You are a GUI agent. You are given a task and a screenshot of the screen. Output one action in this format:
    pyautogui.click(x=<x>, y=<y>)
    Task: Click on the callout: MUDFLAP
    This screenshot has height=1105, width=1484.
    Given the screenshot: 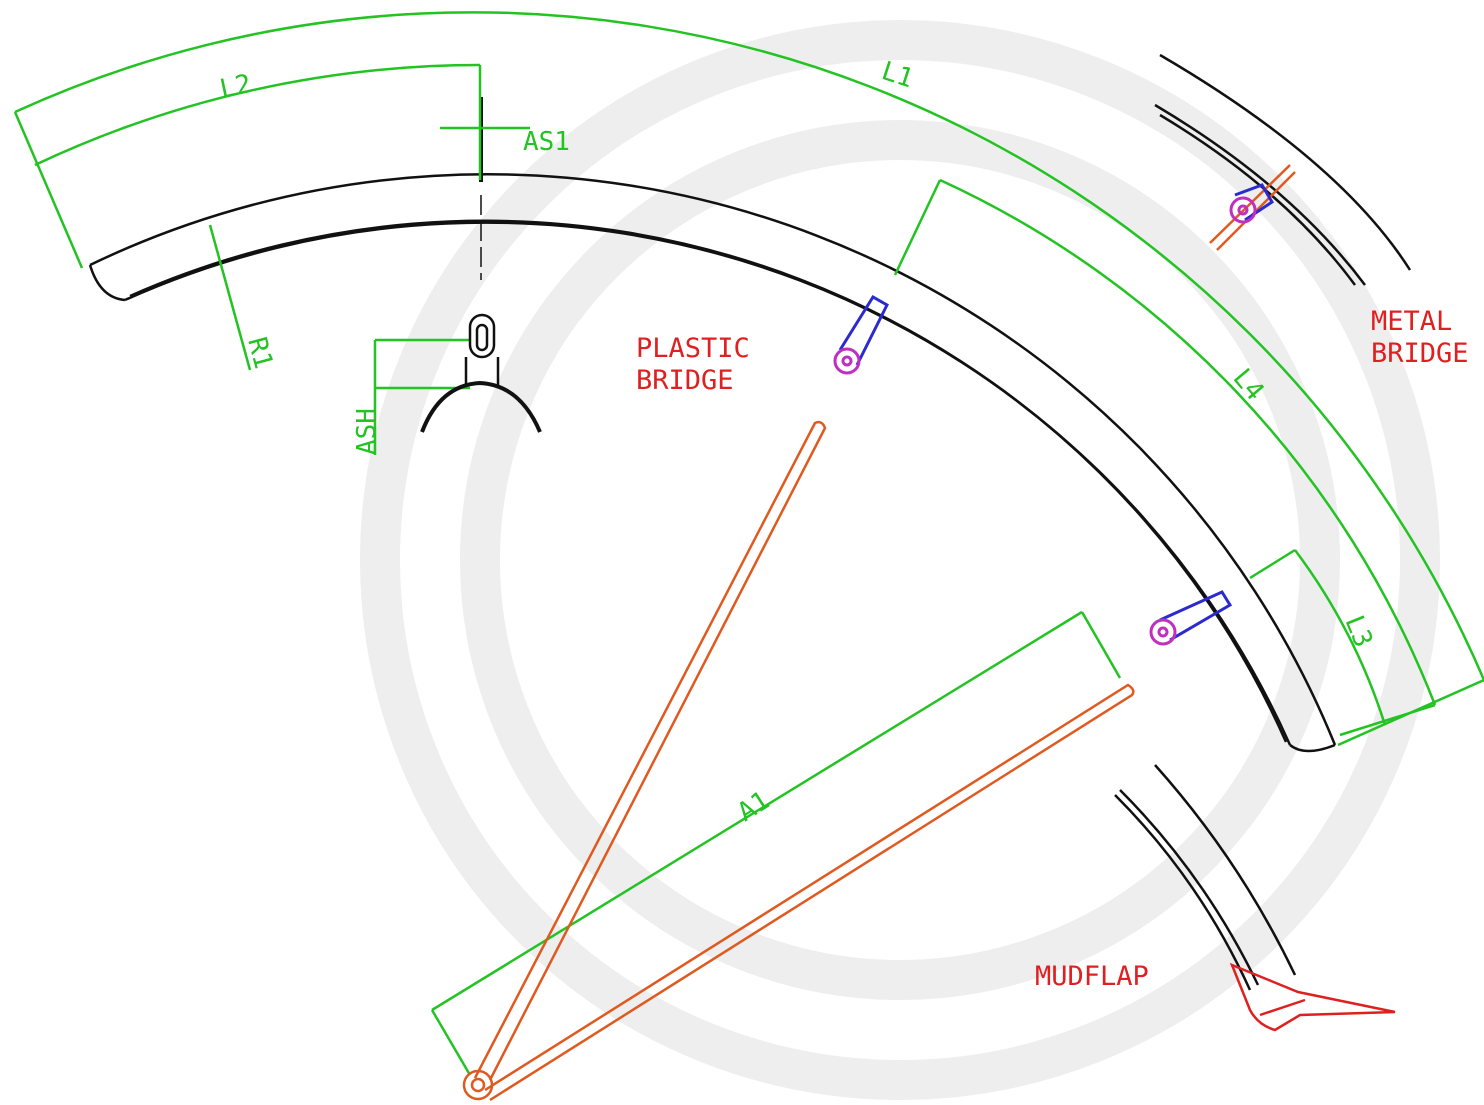 What is the action you would take?
    pyautogui.click(x=1092, y=976)
    